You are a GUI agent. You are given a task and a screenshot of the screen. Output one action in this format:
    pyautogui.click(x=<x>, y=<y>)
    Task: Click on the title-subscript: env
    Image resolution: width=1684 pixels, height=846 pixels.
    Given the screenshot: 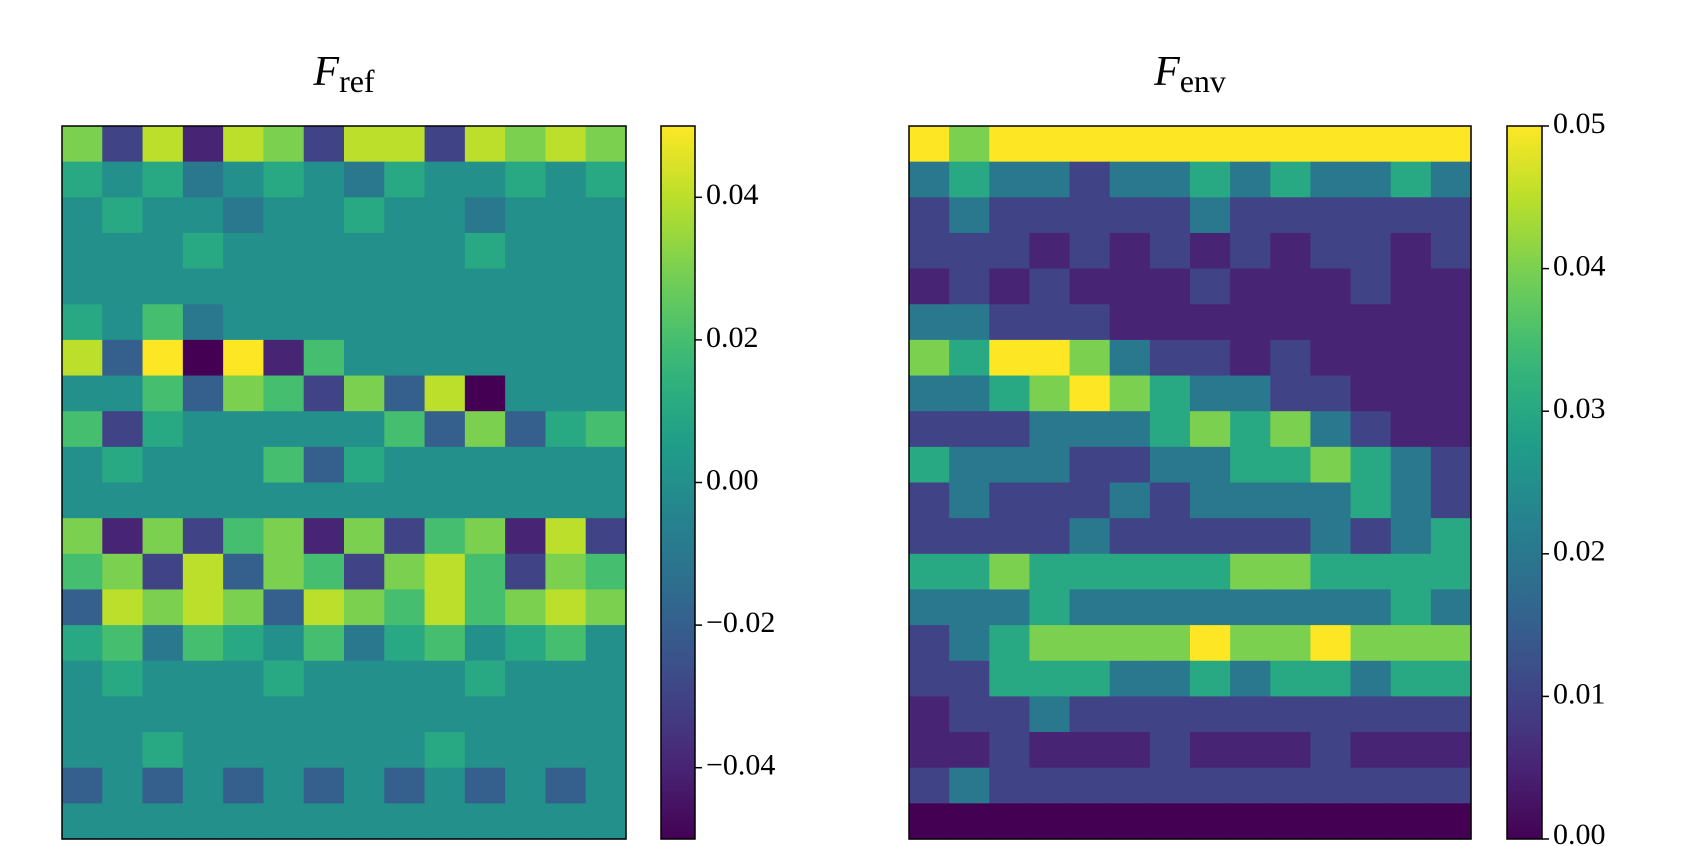 What is the action you would take?
    pyautogui.click(x=1203, y=81)
    